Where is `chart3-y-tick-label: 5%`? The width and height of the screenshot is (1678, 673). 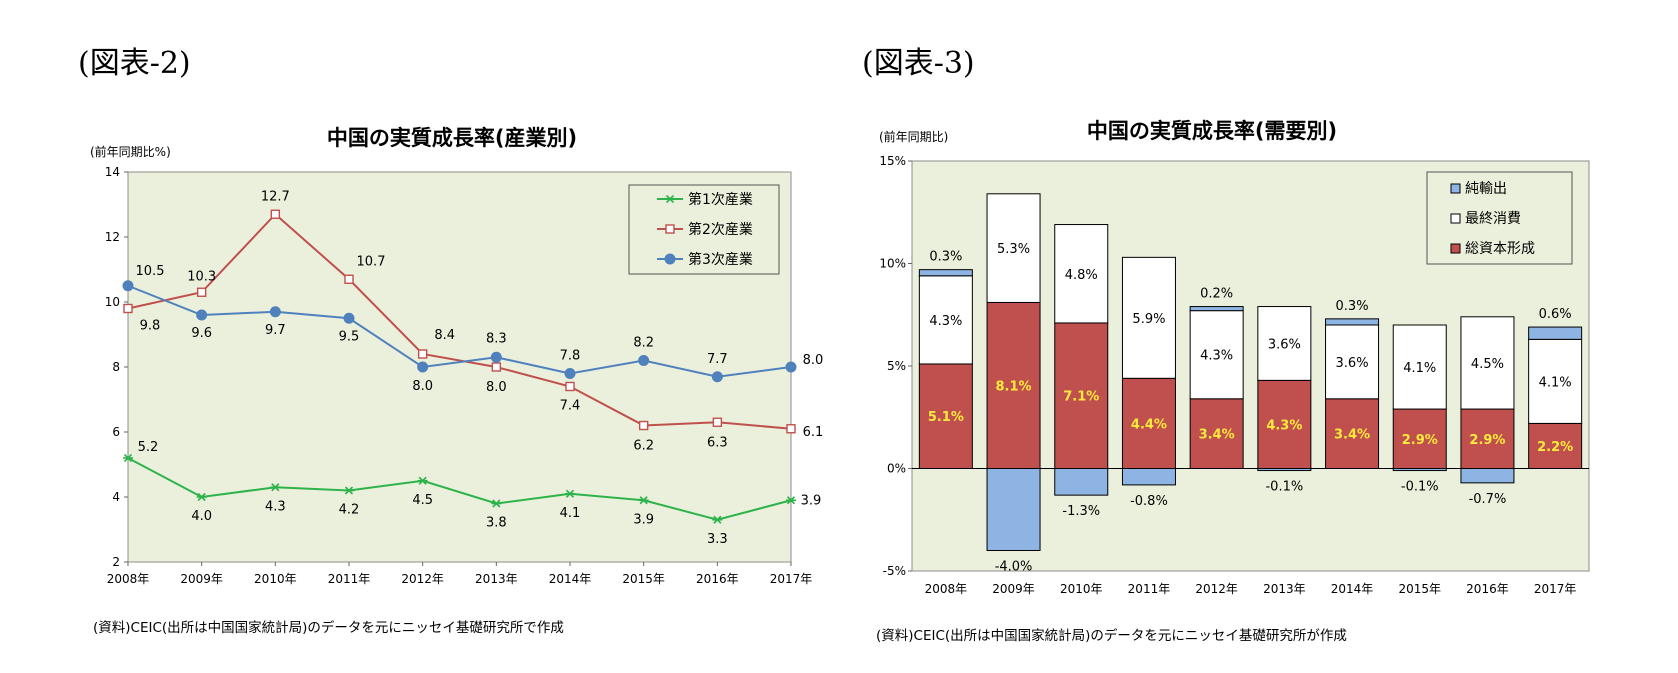 chart3-y-tick-label: 5% is located at coordinates (896, 366).